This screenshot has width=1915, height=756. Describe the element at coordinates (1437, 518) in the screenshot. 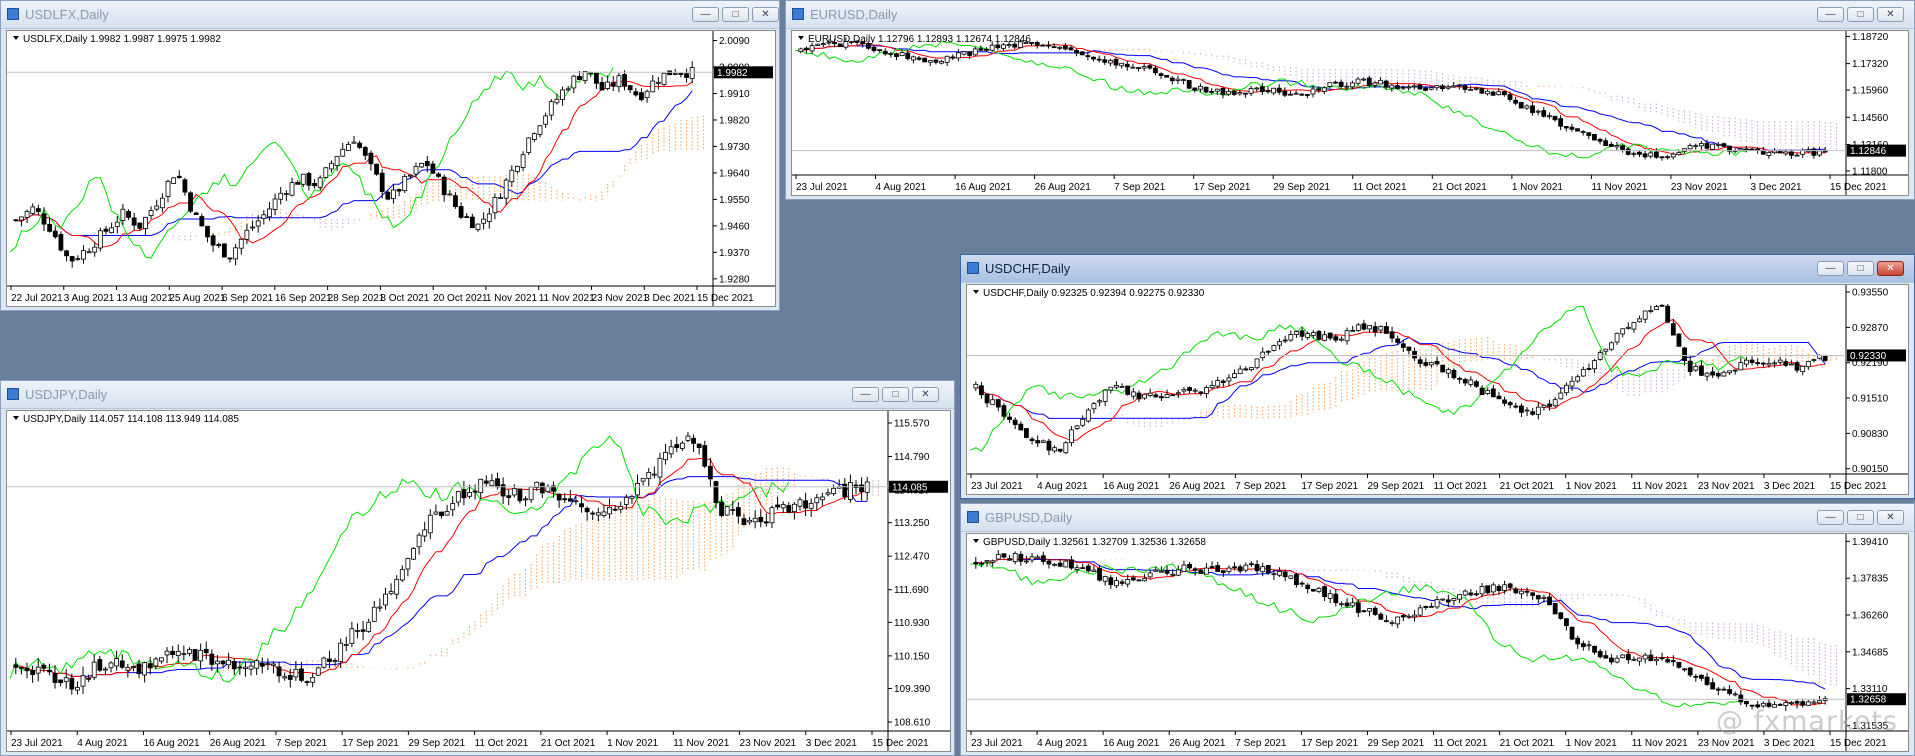

I see `window-titlebar: GBPUSD,Daily — □ ✕` at that location.